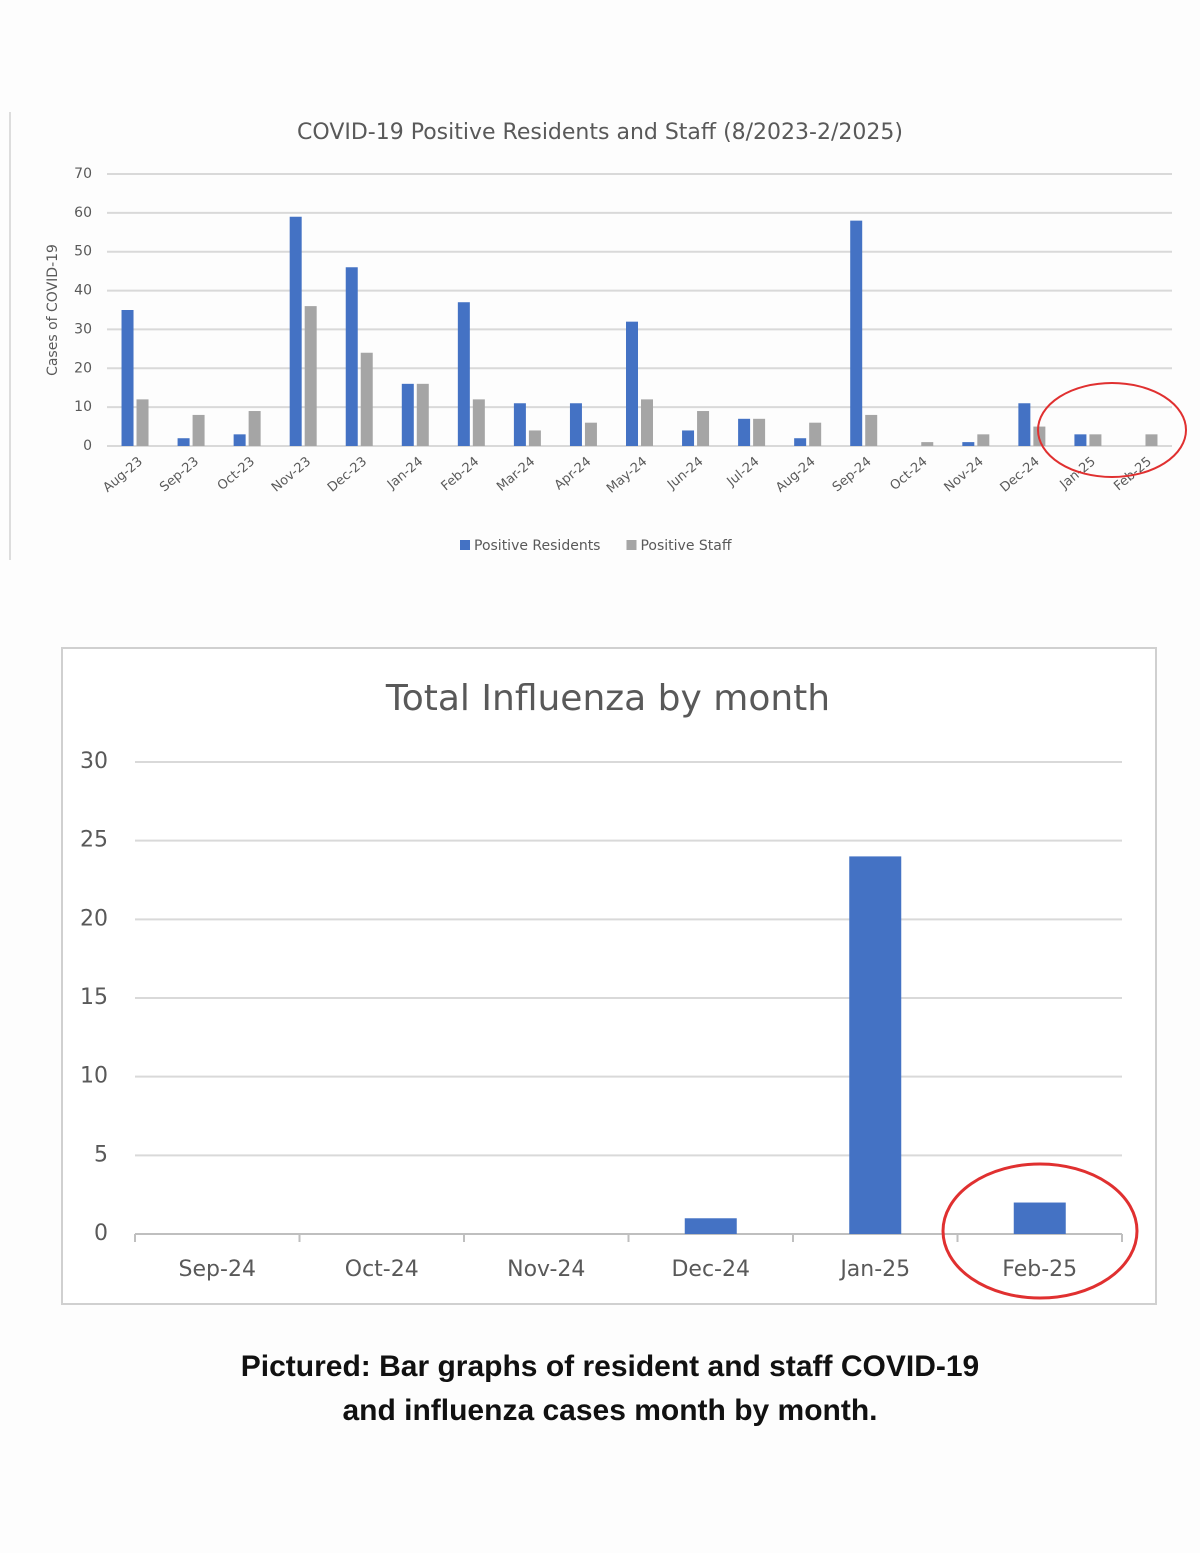  What do you see at coordinates (83, 291) in the screenshot?
I see `y-tick-label: 40` at bounding box center [83, 291].